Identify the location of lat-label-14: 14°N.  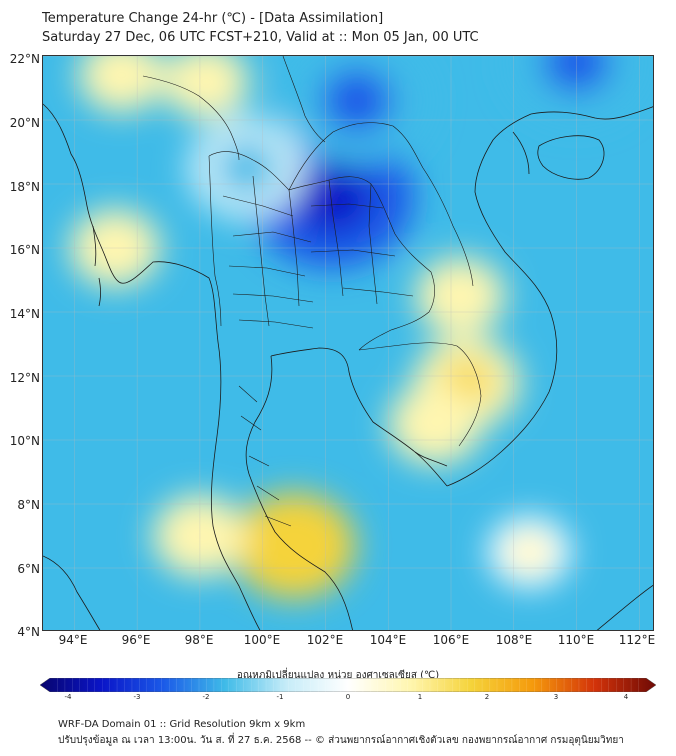
(24, 314).